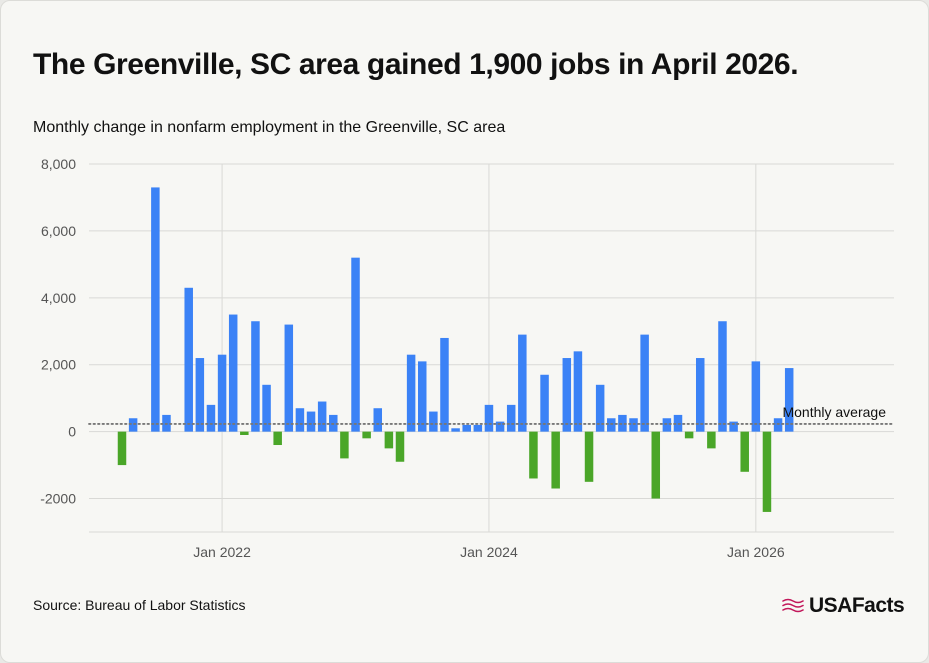 The width and height of the screenshot is (929, 663). Describe the element at coordinates (58, 331) in the screenshot. I see `y-axis-ticks: -2000 0 2,000 4,000 6,000 8,000` at that location.